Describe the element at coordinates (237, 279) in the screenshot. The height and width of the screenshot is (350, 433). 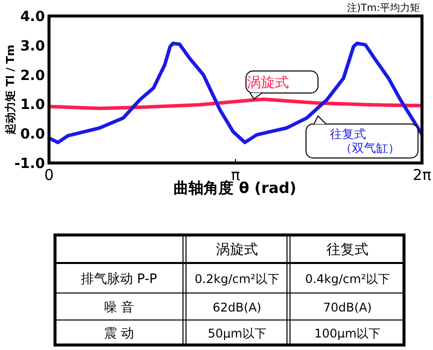
I see `text: 0.2kg/cm²以下` at that location.